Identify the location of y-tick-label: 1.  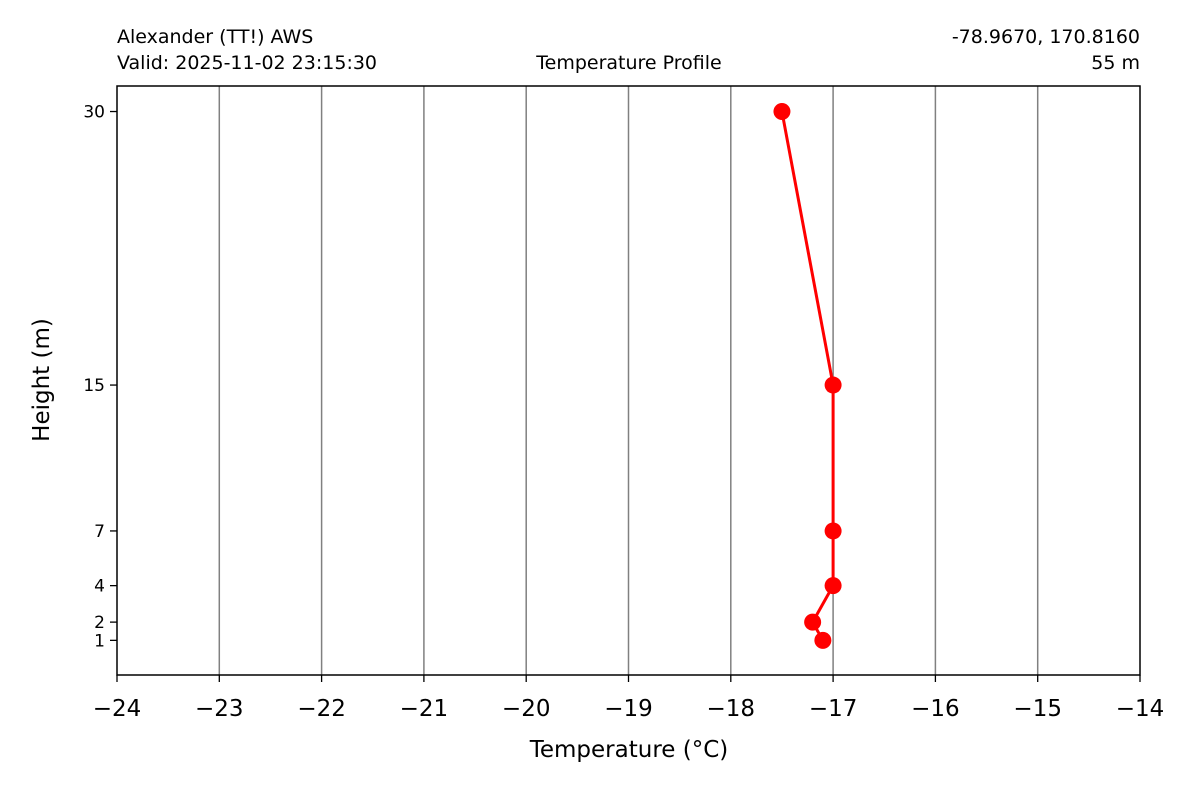
(99, 641).